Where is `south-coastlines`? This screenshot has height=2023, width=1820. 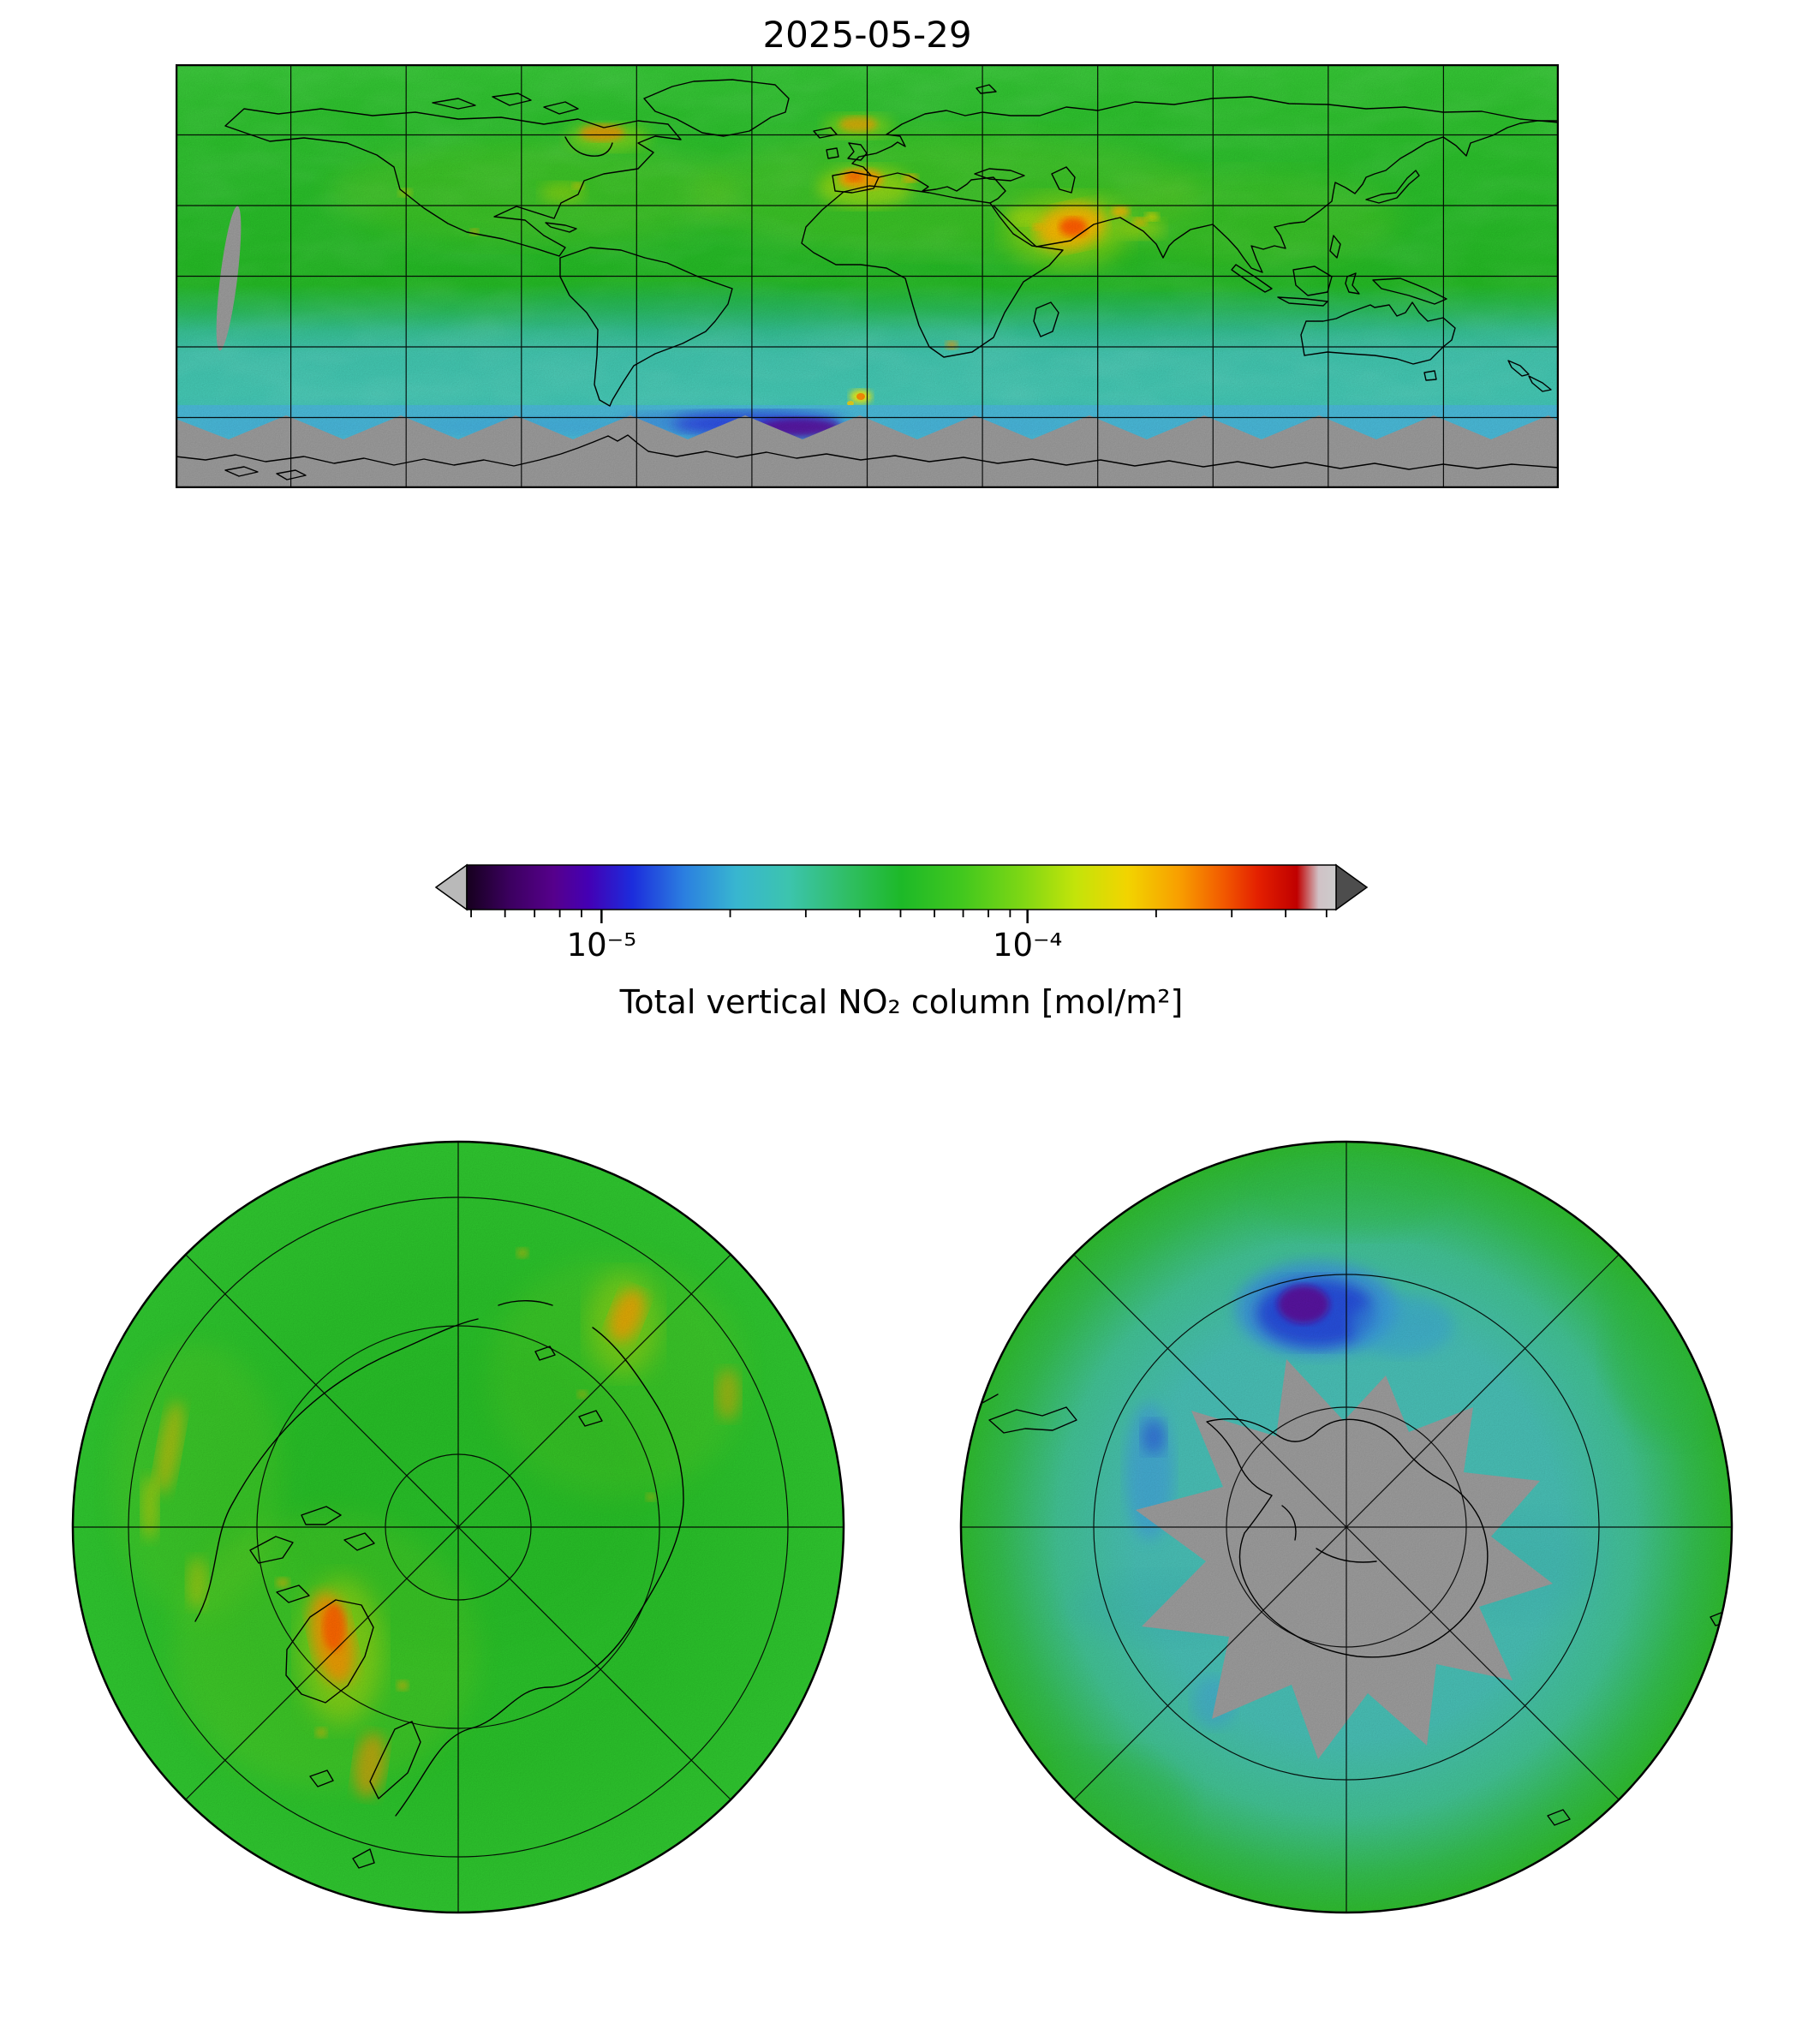 south-coastlines is located at coordinates (1355, 1609).